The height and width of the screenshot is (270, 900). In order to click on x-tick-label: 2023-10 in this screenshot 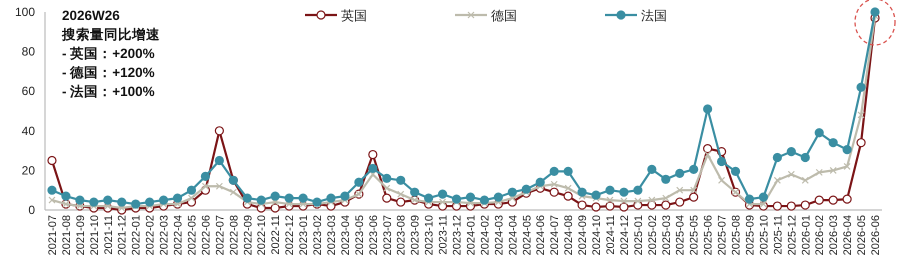, I will do `click(430, 235)`.